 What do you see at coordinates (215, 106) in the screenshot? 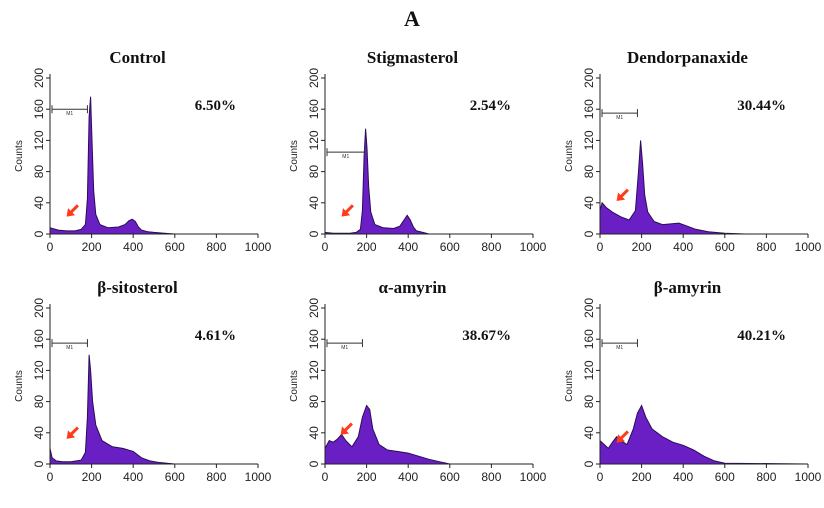
I see `percentage-annotation: 6.50%` at bounding box center [215, 106].